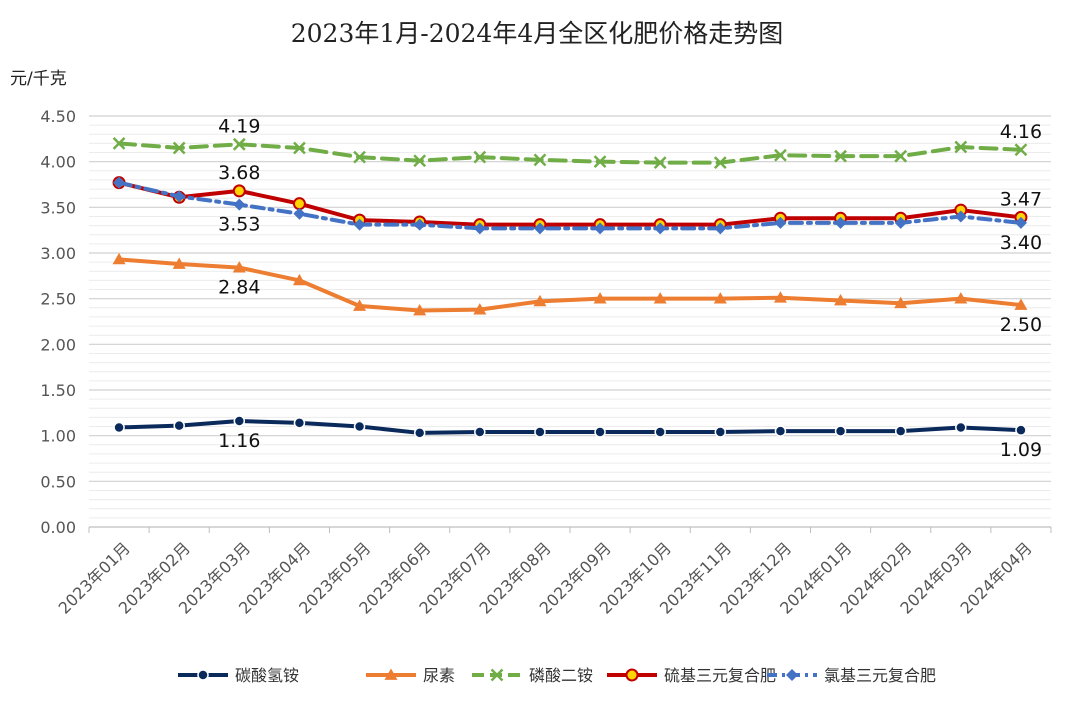  What do you see at coordinates (239, 441) in the screenshot?
I see `data-label: 1.16` at bounding box center [239, 441].